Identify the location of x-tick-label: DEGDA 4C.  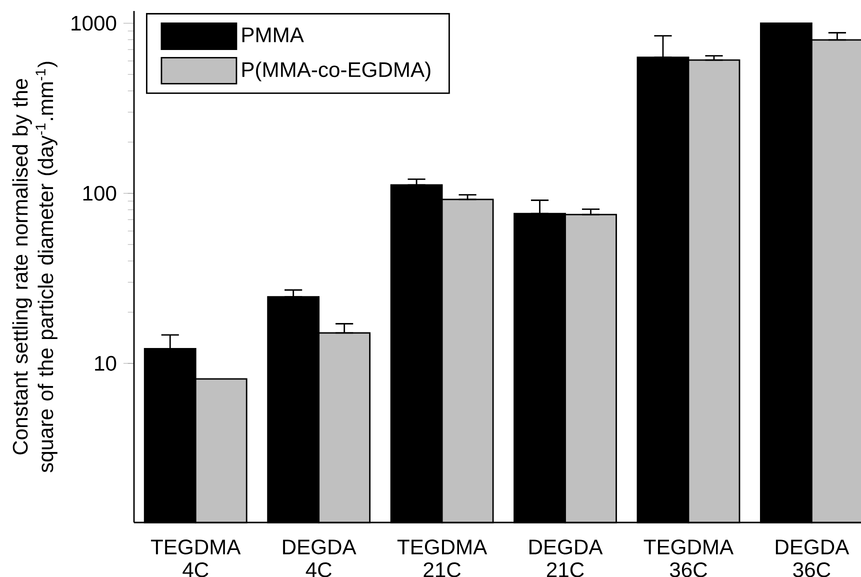
(319, 558).